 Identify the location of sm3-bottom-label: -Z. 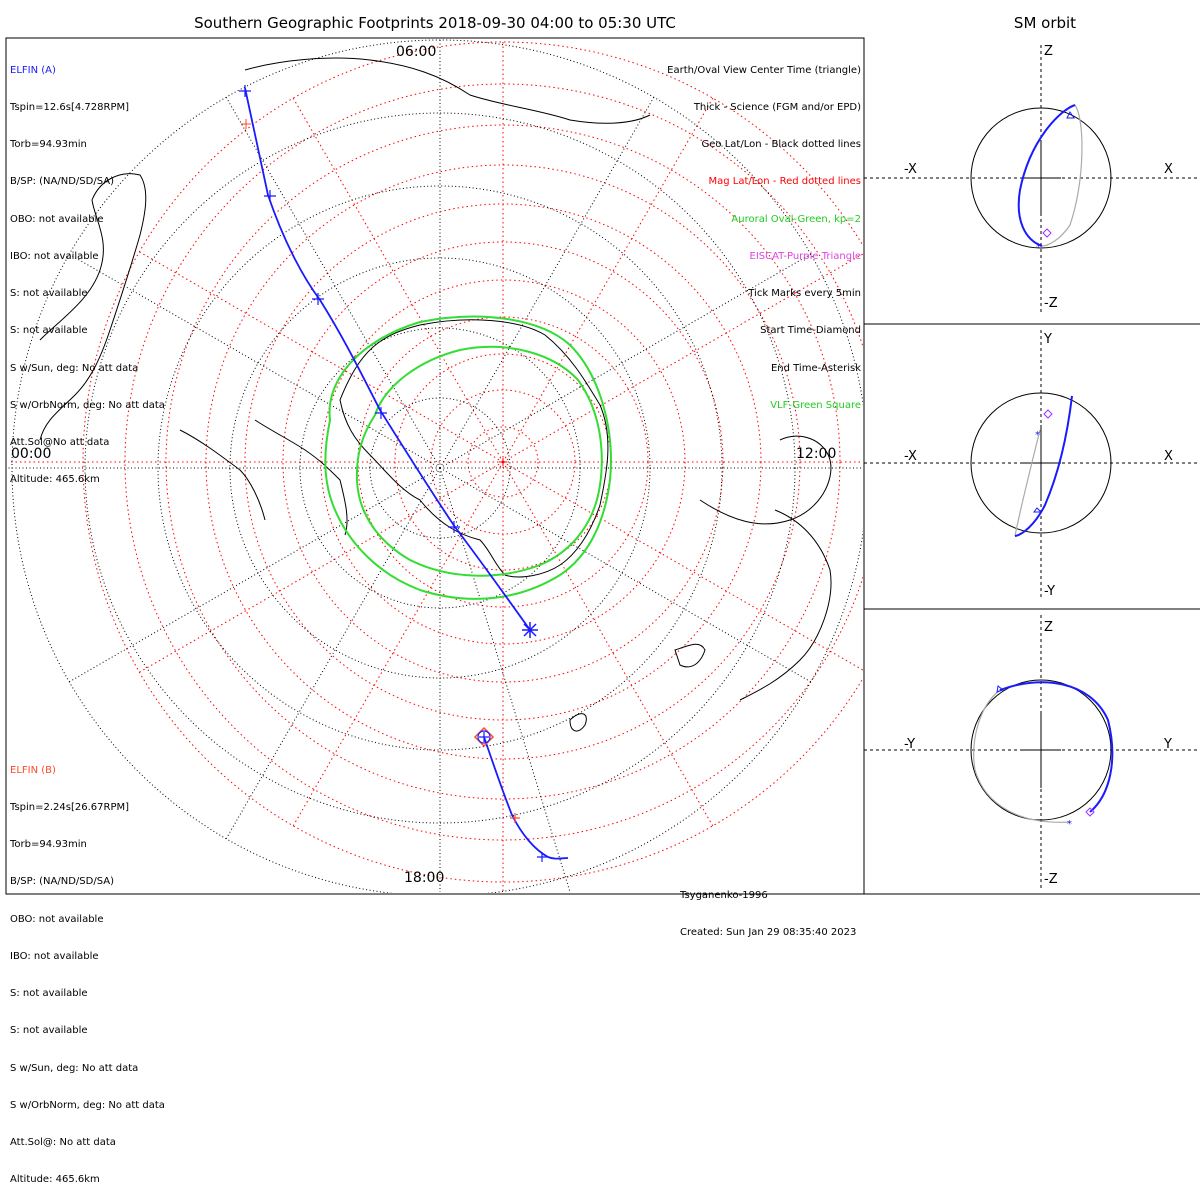
(1051, 879).